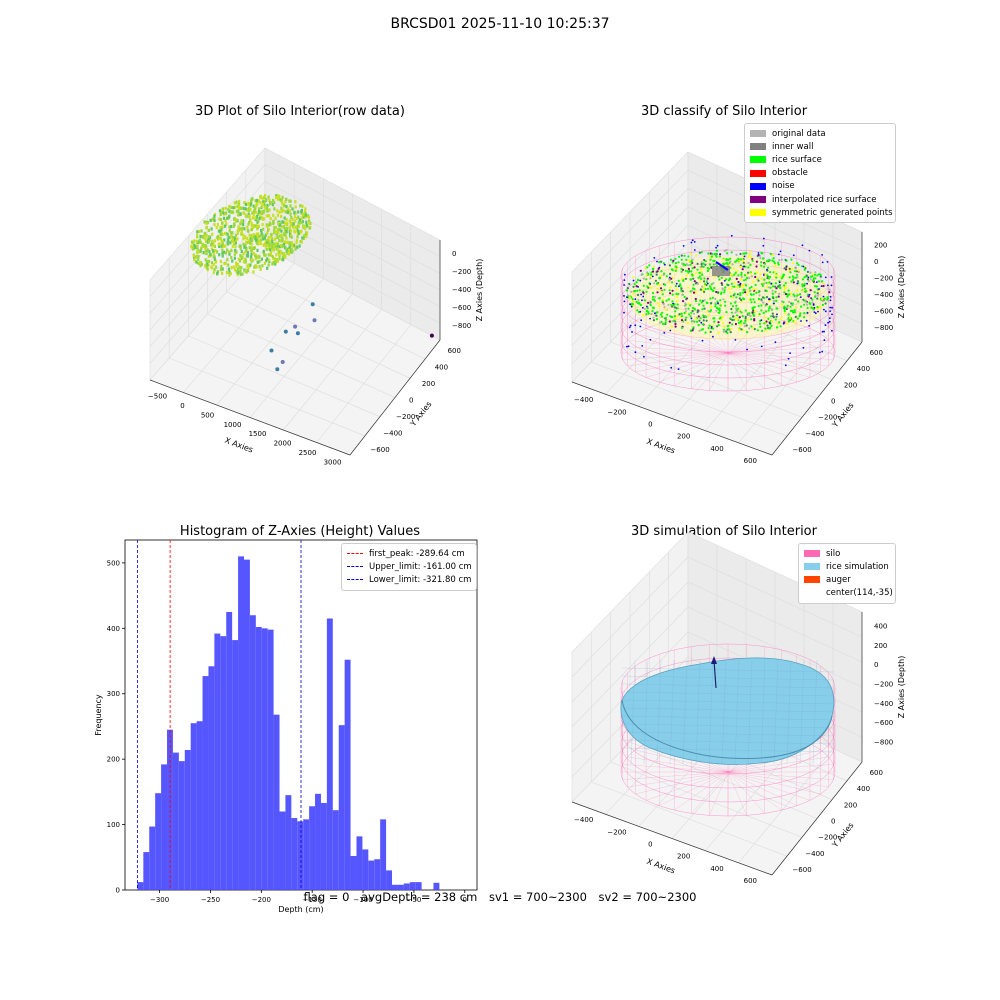  What do you see at coordinates (461, 326) in the screenshot?
I see `z-tick-label: −800` at bounding box center [461, 326].